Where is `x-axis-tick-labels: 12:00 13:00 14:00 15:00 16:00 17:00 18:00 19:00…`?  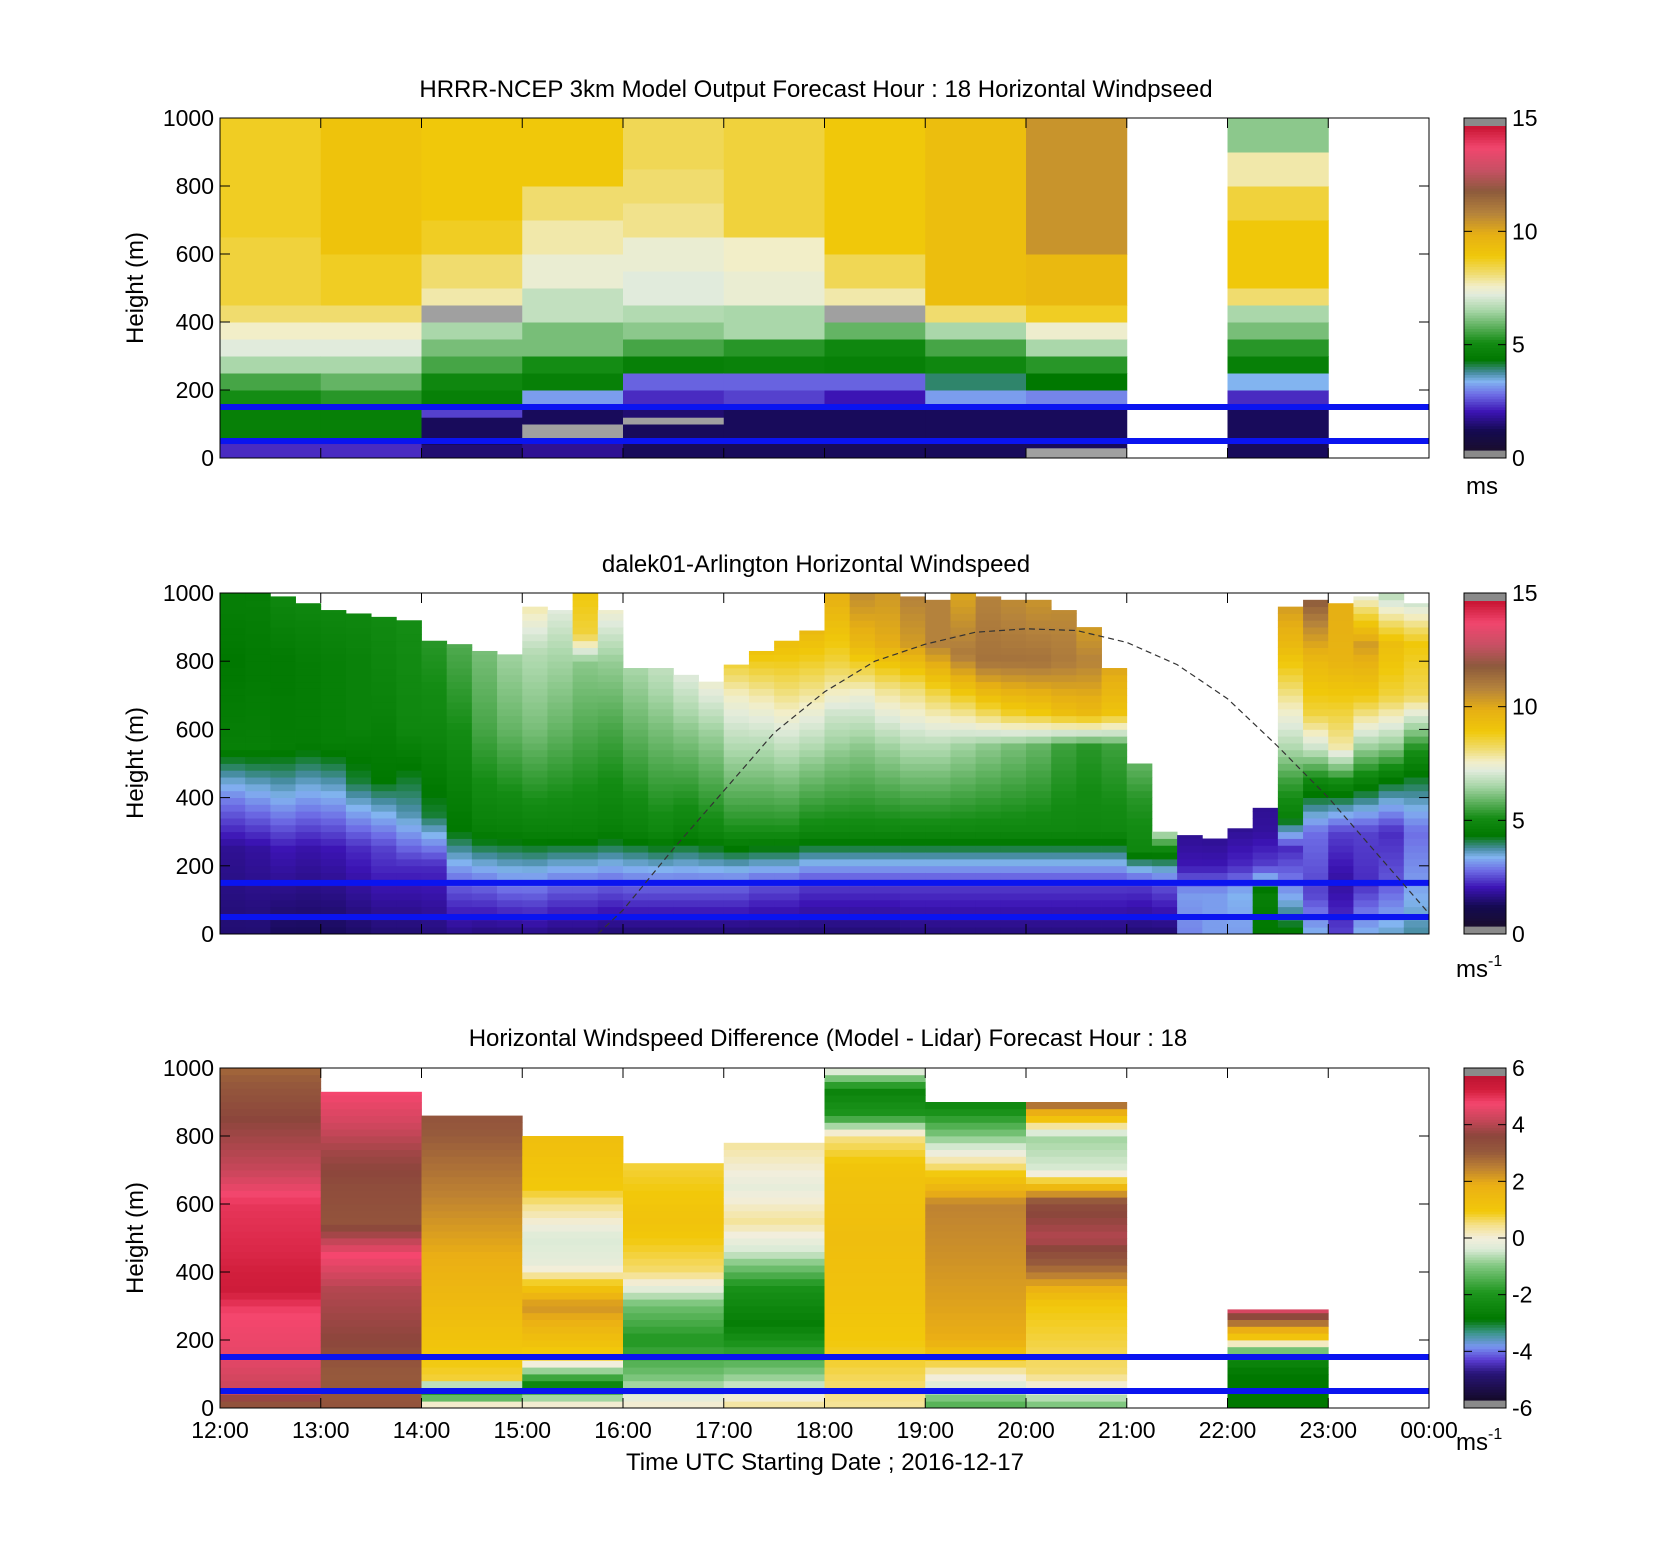 x-axis-tick-labels: 12:00 13:00 14:00 15:00 16:00 17:00 18:00 19:00… is located at coordinates (824, 1430).